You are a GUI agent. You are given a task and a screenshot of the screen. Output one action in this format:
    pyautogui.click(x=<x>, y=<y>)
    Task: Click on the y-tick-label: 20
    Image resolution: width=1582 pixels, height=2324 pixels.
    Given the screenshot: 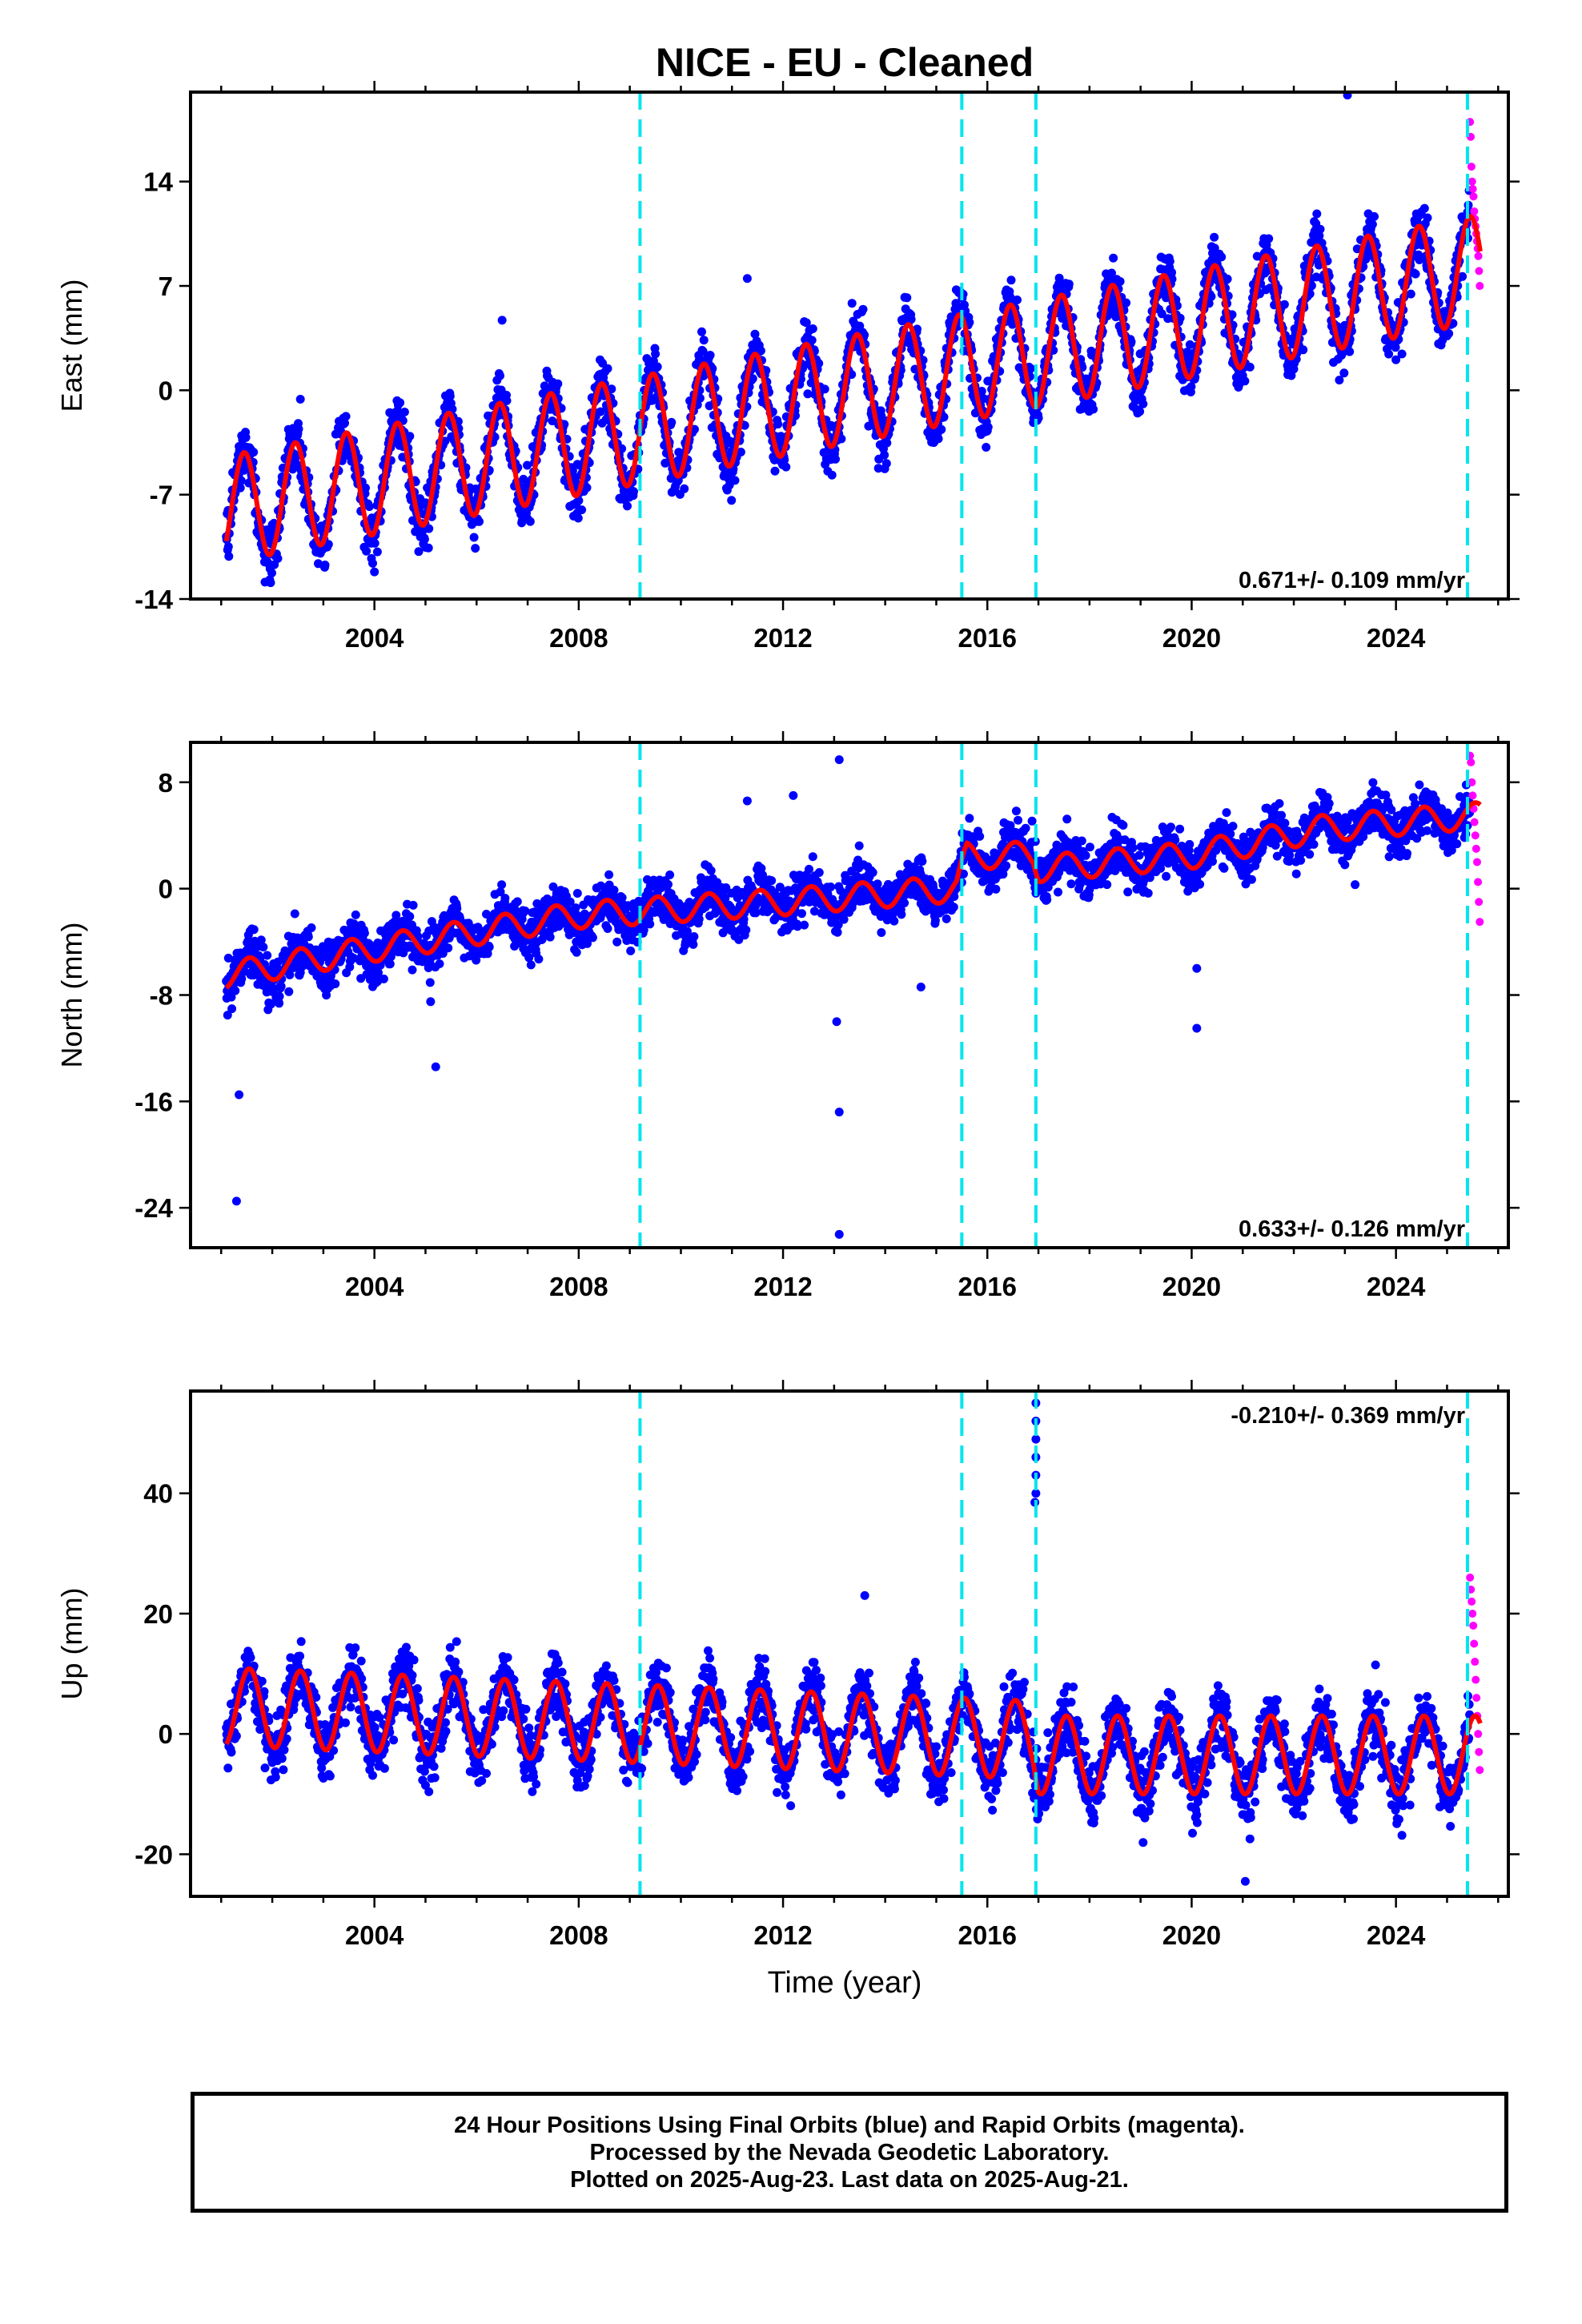 What is the action you would take?
    pyautogui.click(x=158, y=1614)
    